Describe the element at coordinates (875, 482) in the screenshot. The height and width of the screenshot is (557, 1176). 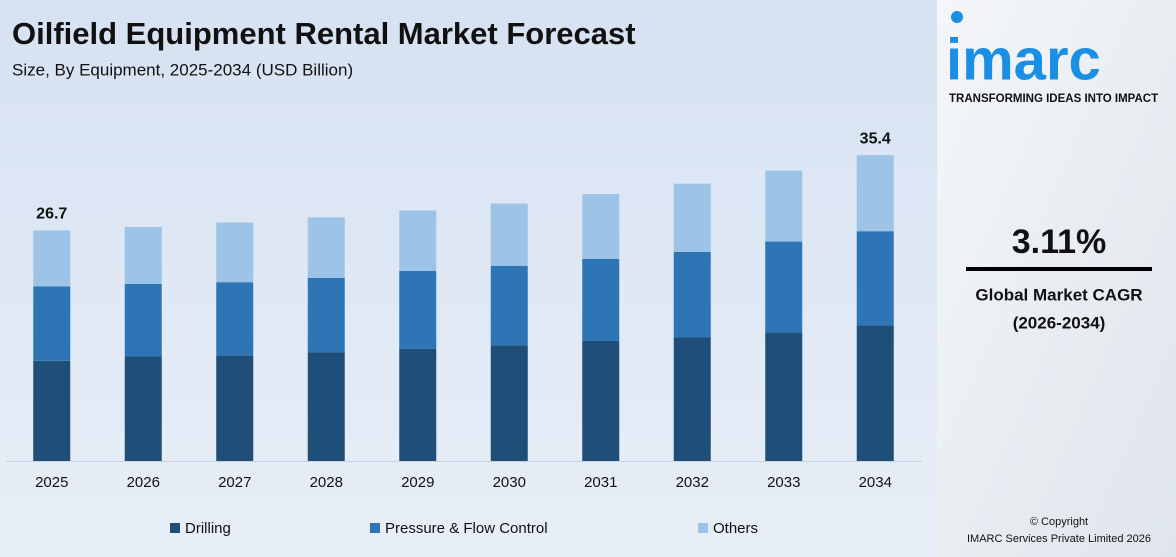
I see `x-tick-label: 2034` at that location.